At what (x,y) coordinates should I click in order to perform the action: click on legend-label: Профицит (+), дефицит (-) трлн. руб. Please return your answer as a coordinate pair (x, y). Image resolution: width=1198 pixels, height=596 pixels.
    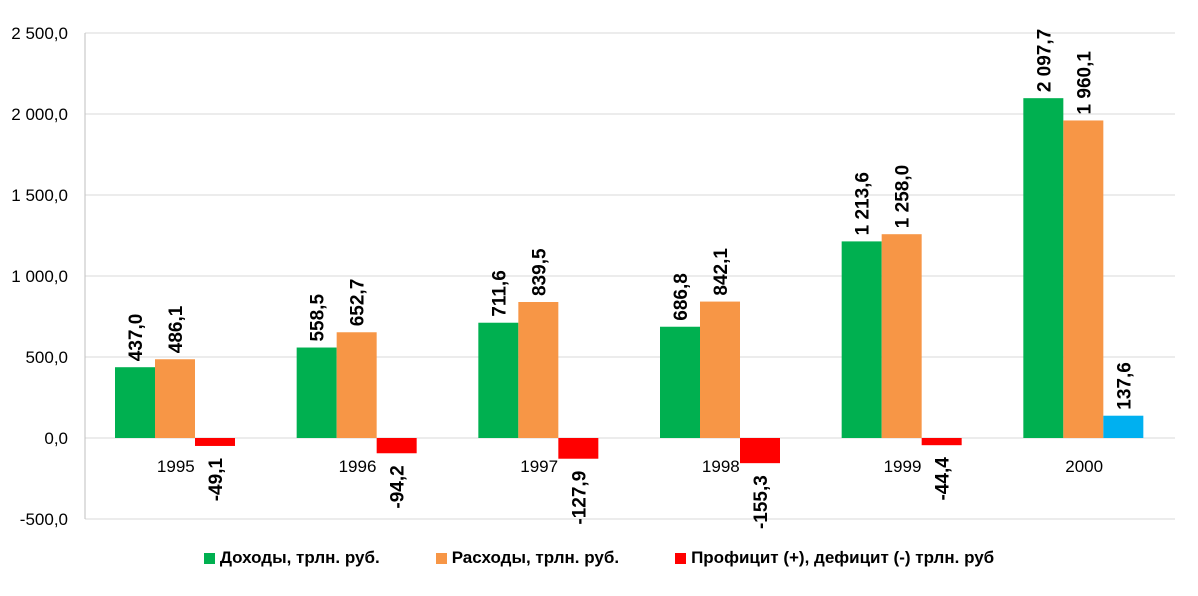
    Looking at the image, I should click on (843, 557).